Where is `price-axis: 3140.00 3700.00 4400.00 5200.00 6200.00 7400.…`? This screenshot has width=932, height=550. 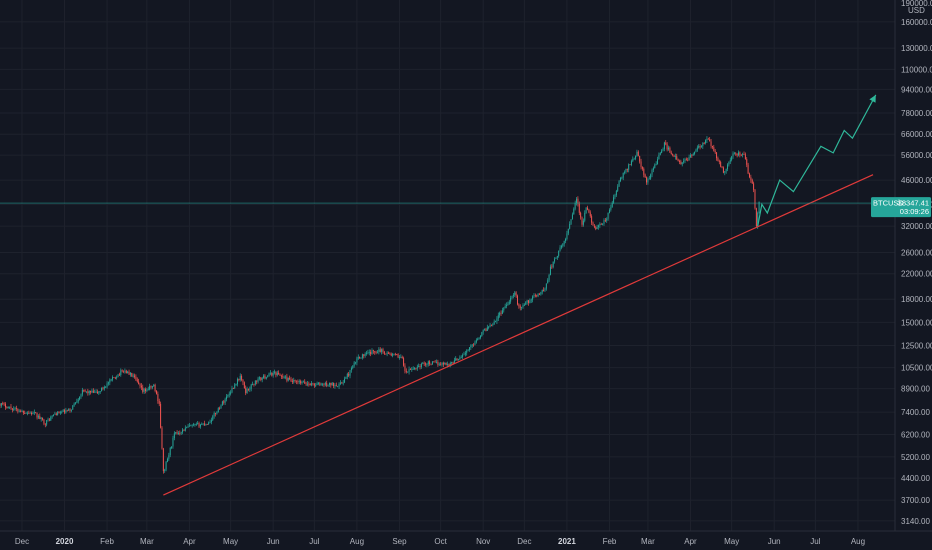
price-axis: 3140.00 3700.00 4400.00 5200.00 6200.00 7400.… is located at coordinates (913, 275).